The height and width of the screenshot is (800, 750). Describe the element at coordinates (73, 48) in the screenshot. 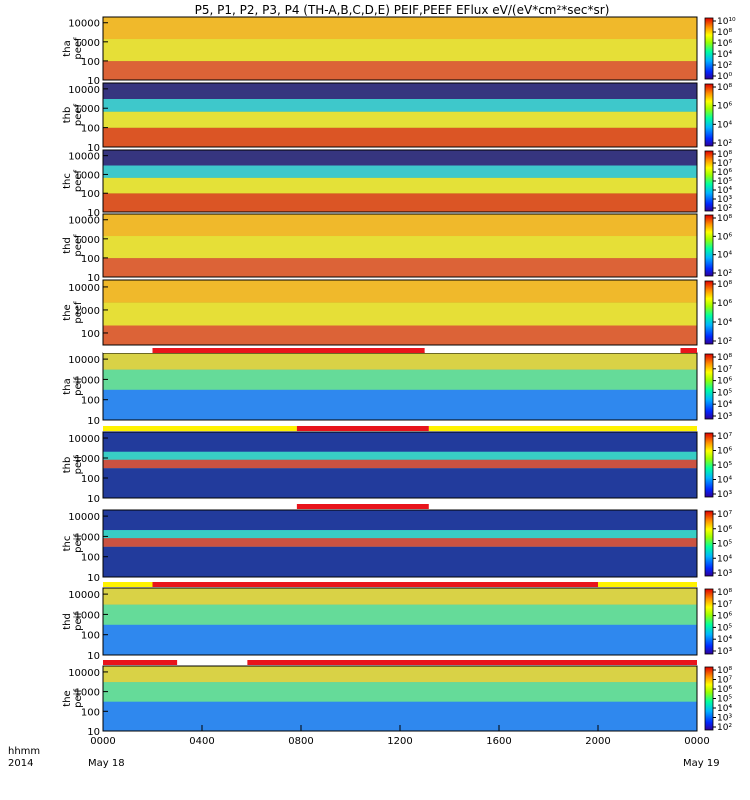

I see `panel-label: thapeef` at that location.